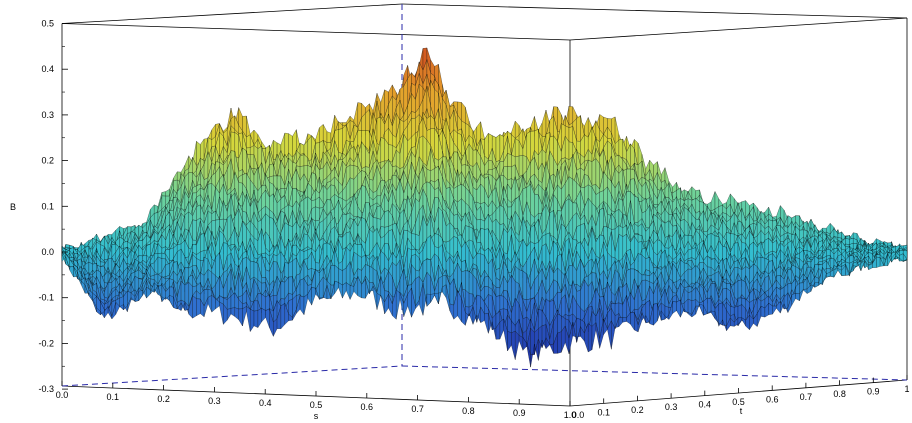 The image size is (912, 423). Describe the element at coordinates (316, 32) in the screenshot. I see `box-top-front-left` at that location.